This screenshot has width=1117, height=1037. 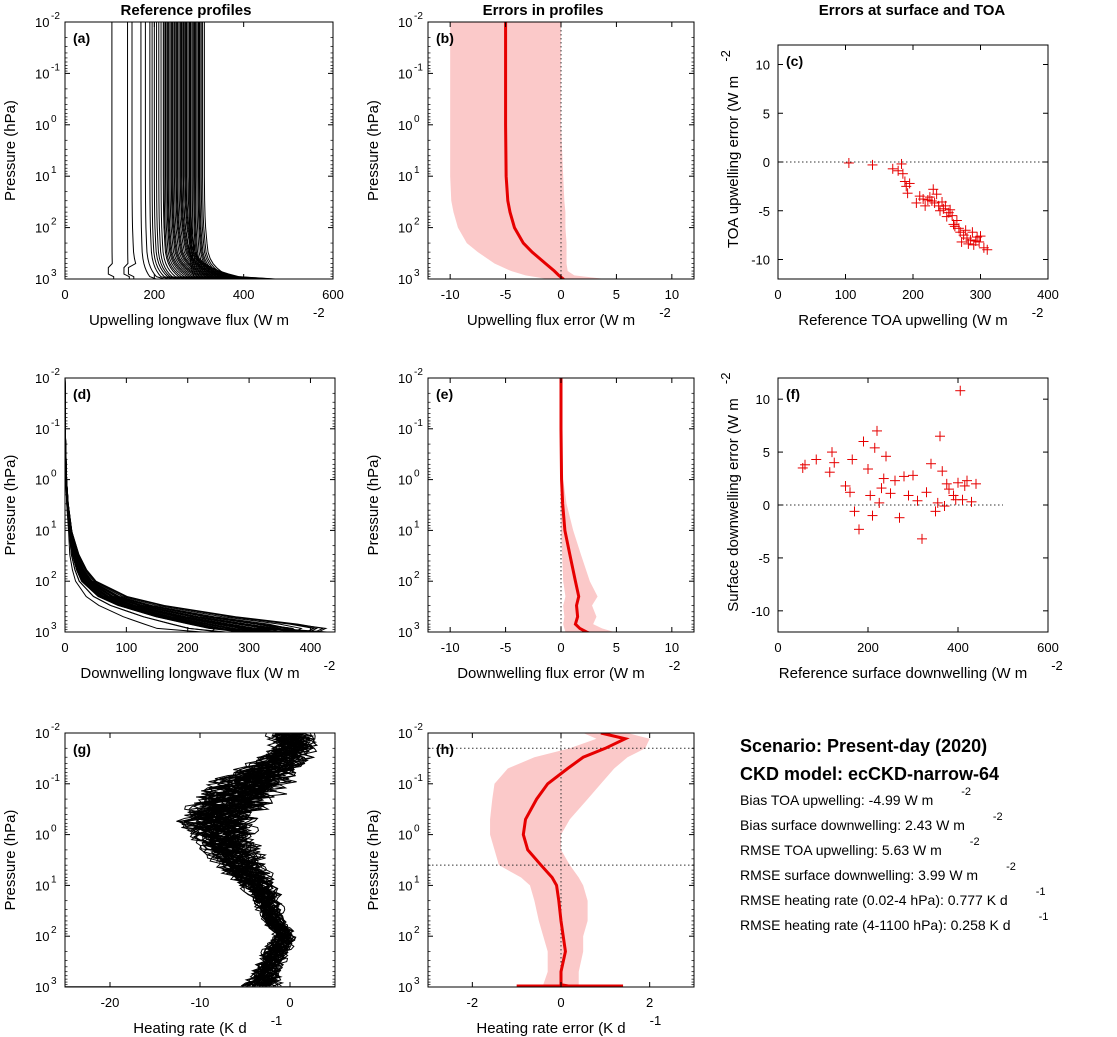 What do you see at coordinates (189, 320) in the screenshot?
I see `x-axis-label: Upwelling longwave flux (W m` at bounding box center [189, 320].